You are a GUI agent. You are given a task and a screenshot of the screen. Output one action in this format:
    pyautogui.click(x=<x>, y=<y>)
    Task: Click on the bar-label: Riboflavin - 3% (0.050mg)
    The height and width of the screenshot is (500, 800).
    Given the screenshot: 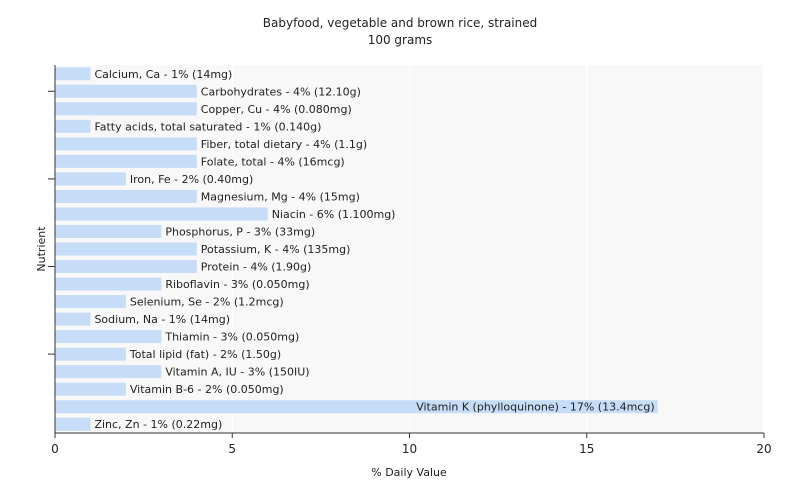 What is the action you would take?
    pyautogui.click(x=237, y=284)
    